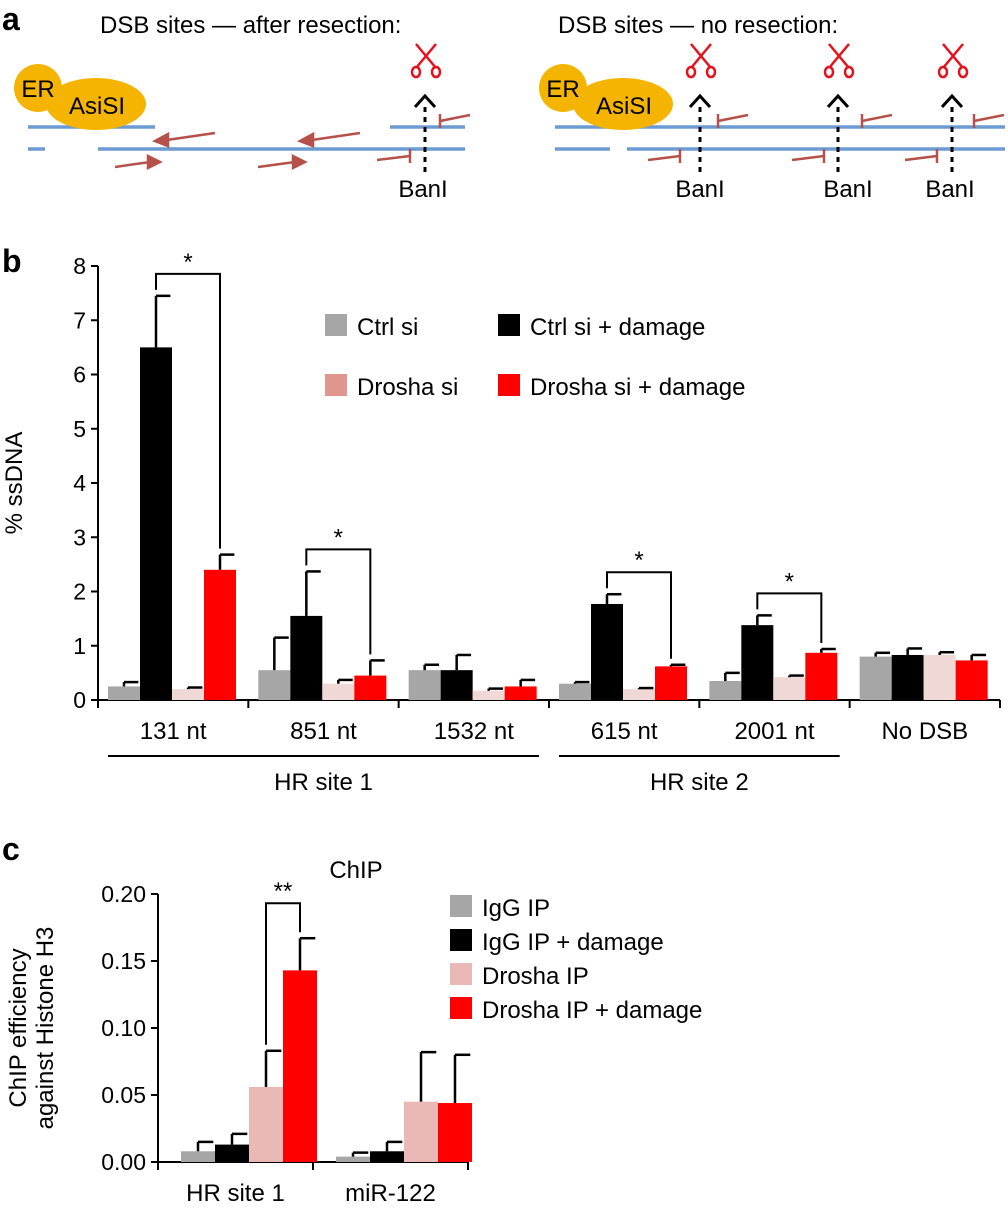 The width and height of the screenshot is (1008, 1225). What do you see at coordinates (79, 646) in the screenshot?
I see `y-tick-label: 1` at bounding box center [79, 646].